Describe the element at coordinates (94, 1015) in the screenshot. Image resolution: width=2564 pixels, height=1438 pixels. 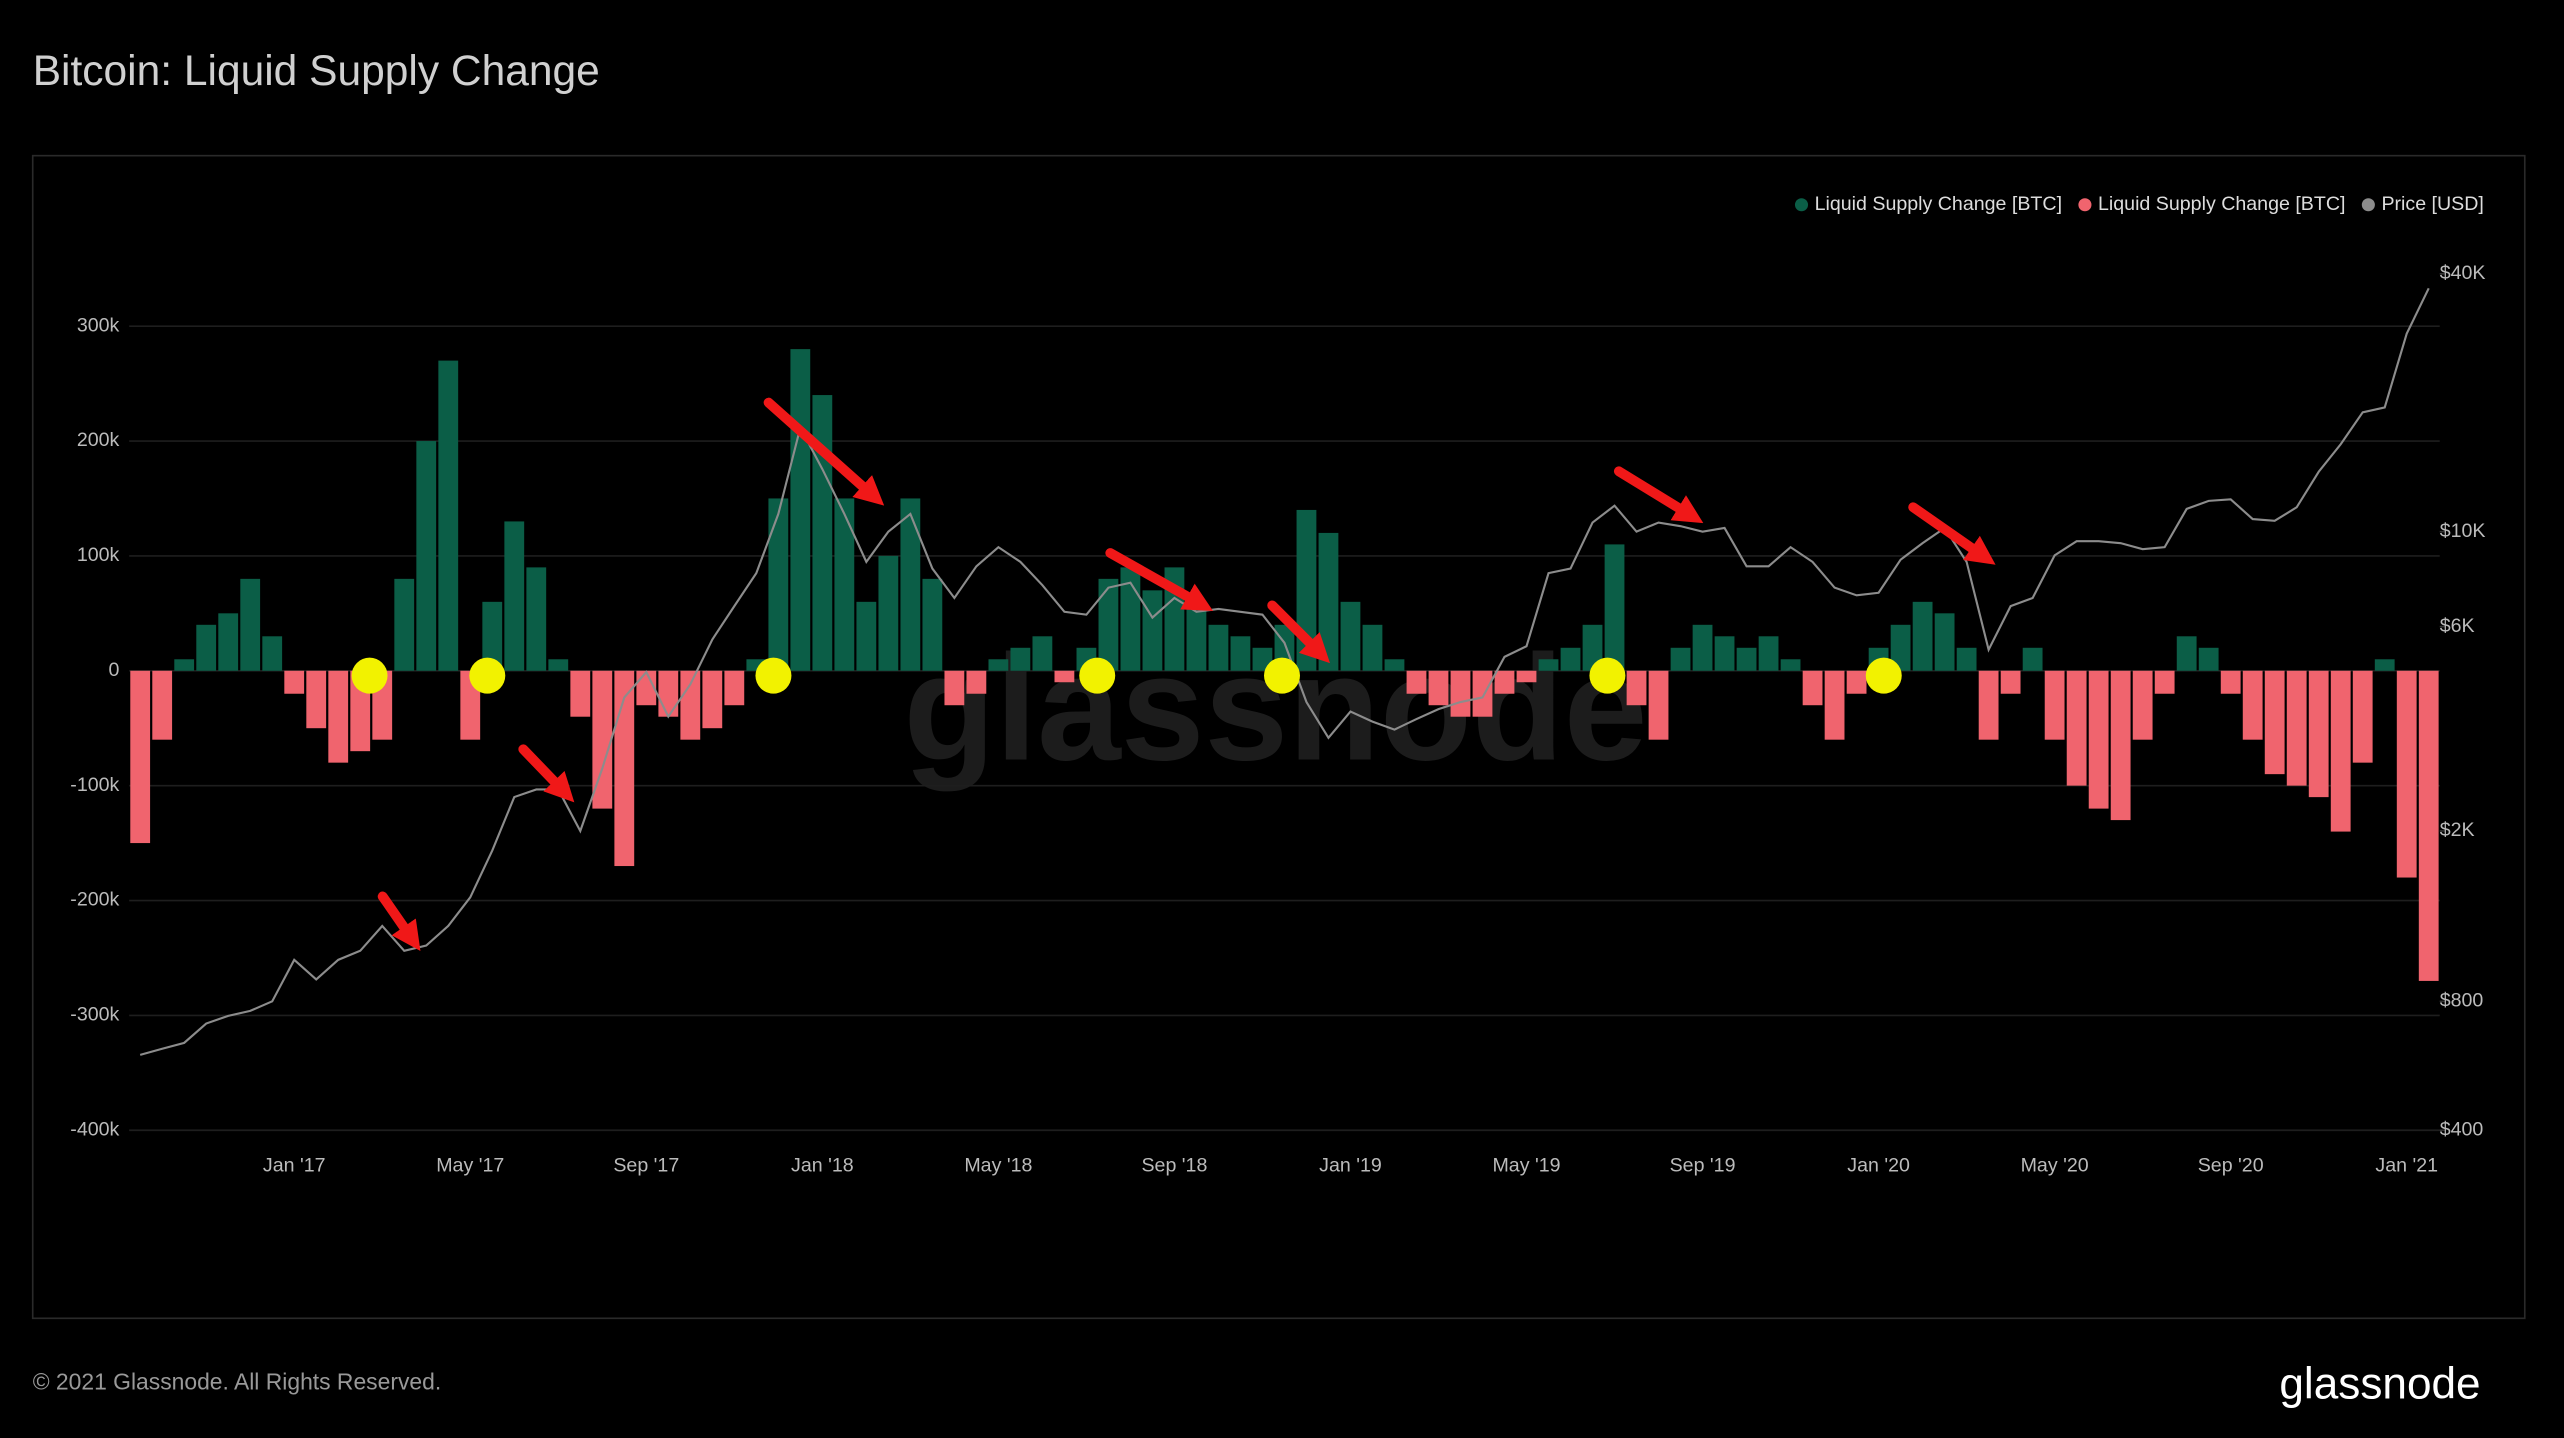
I see `y-tick-label: -300k` at that location.